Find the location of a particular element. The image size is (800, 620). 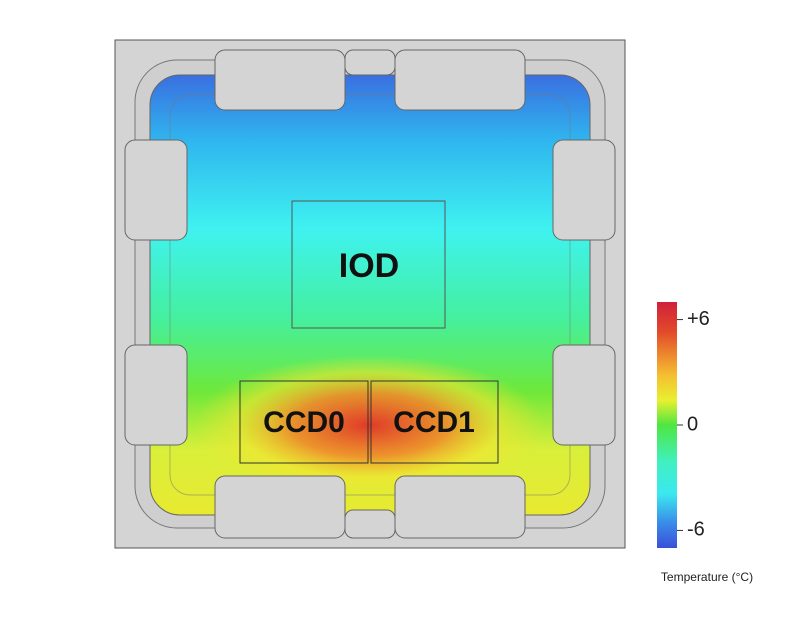

colorbar-tick-label: 0 is located at coordinates (692, 424).